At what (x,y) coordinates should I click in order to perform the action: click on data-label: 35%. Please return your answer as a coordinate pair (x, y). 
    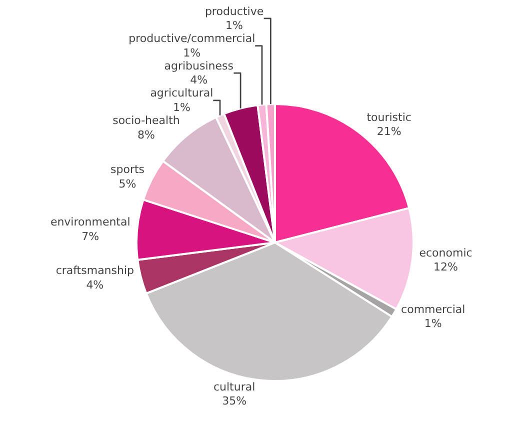
    Looking at the image, I should click on (234, 401).